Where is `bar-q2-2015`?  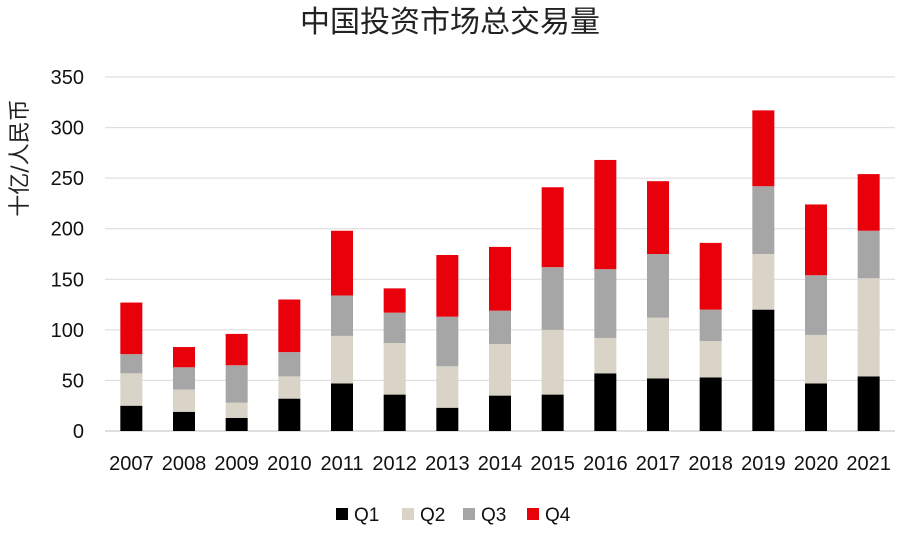 bar-q2-2015 is located at coordinates (552, 362).